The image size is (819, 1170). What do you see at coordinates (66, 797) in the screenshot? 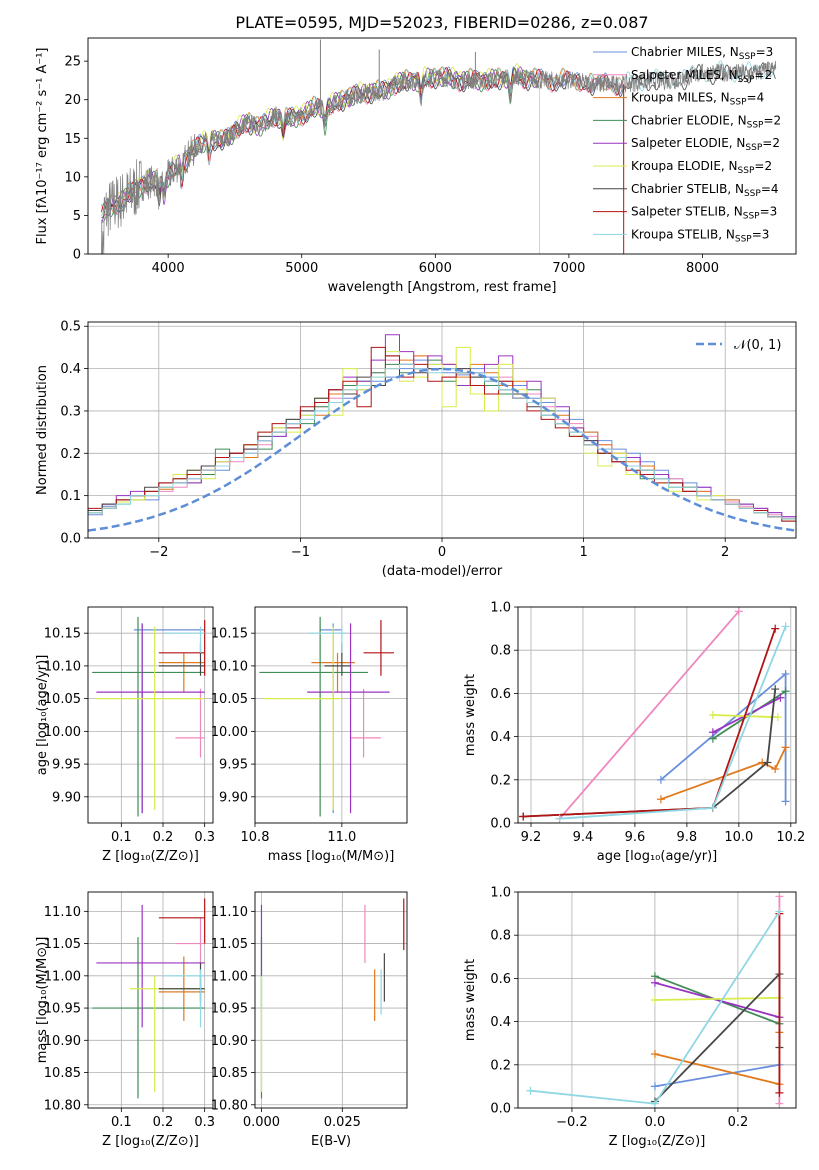
I see `y-tick-label: 9.90` at bounding box center [66, 797].